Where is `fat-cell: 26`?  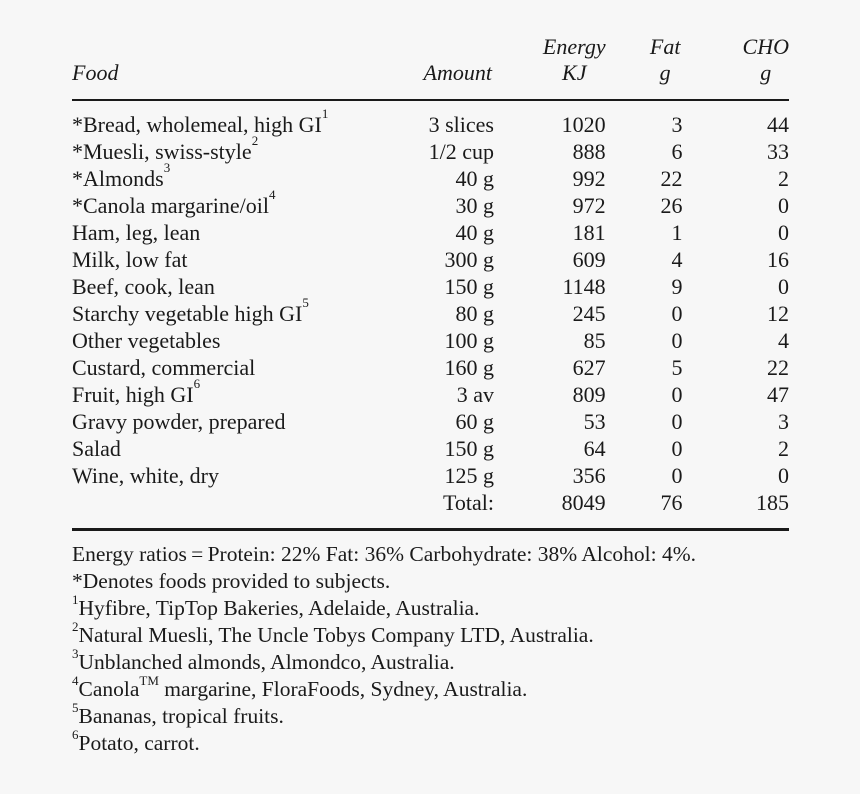 fat-cell: 26 is located at coordinates (671, 205).